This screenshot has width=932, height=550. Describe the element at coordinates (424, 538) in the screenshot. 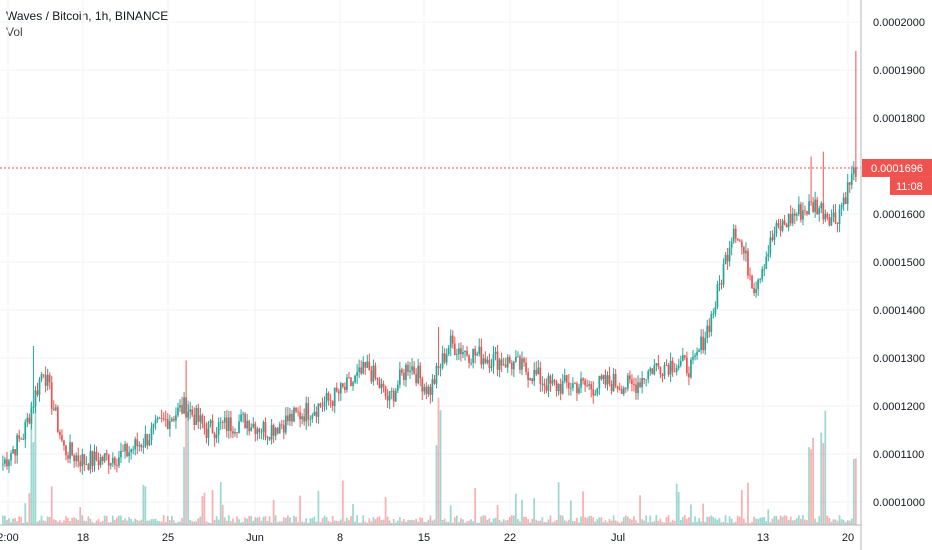

I see `time-tick-label: 15` at that location.